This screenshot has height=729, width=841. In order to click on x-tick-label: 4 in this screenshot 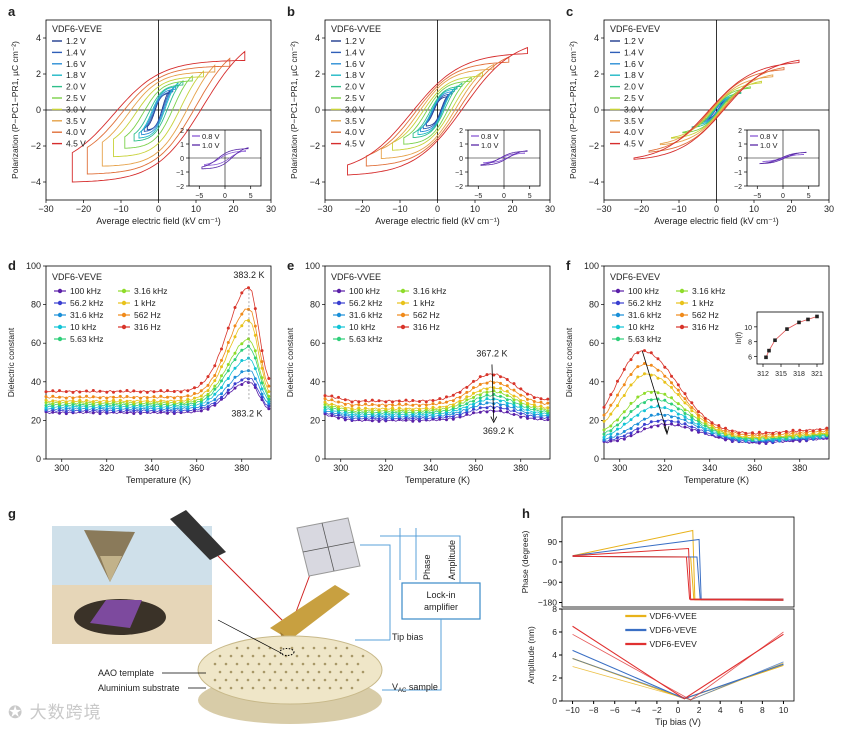, I will do `click(720, 710)`.